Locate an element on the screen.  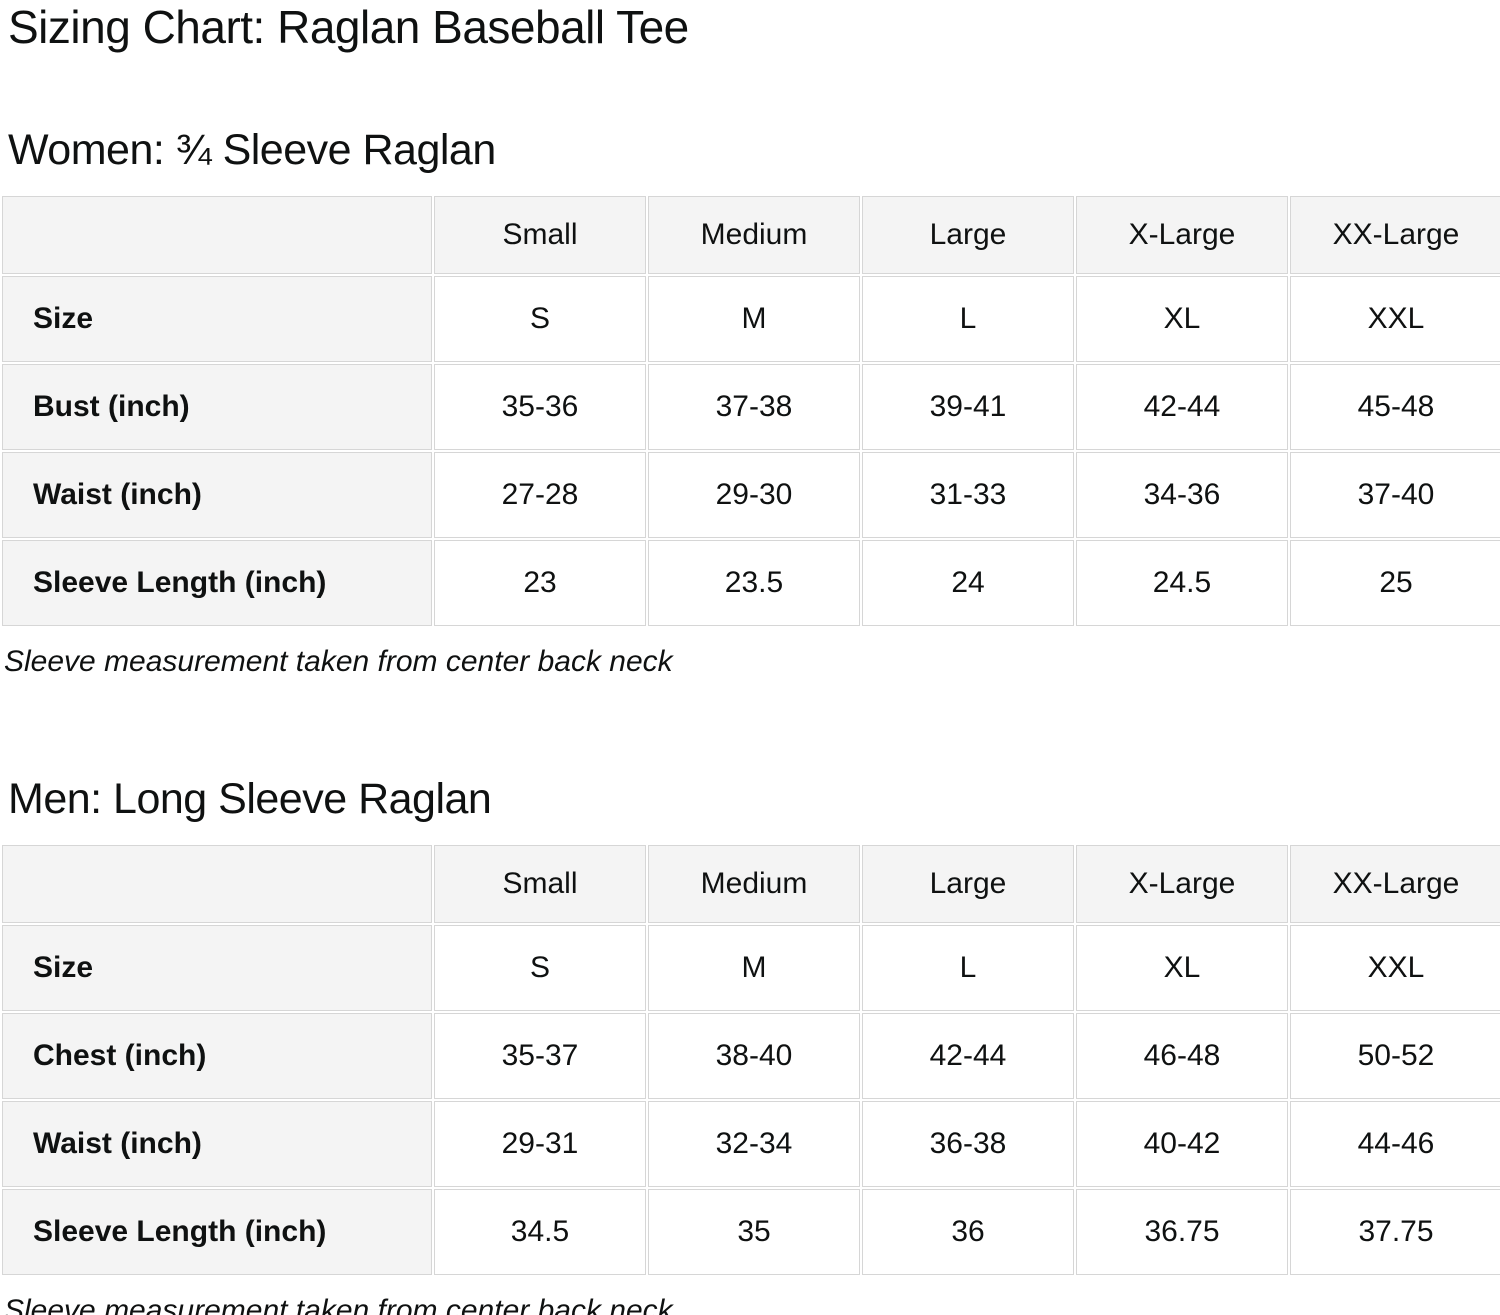
page-title: Sizing Chart: Raglan Baseball Tee is located at coordinates (348, 27).